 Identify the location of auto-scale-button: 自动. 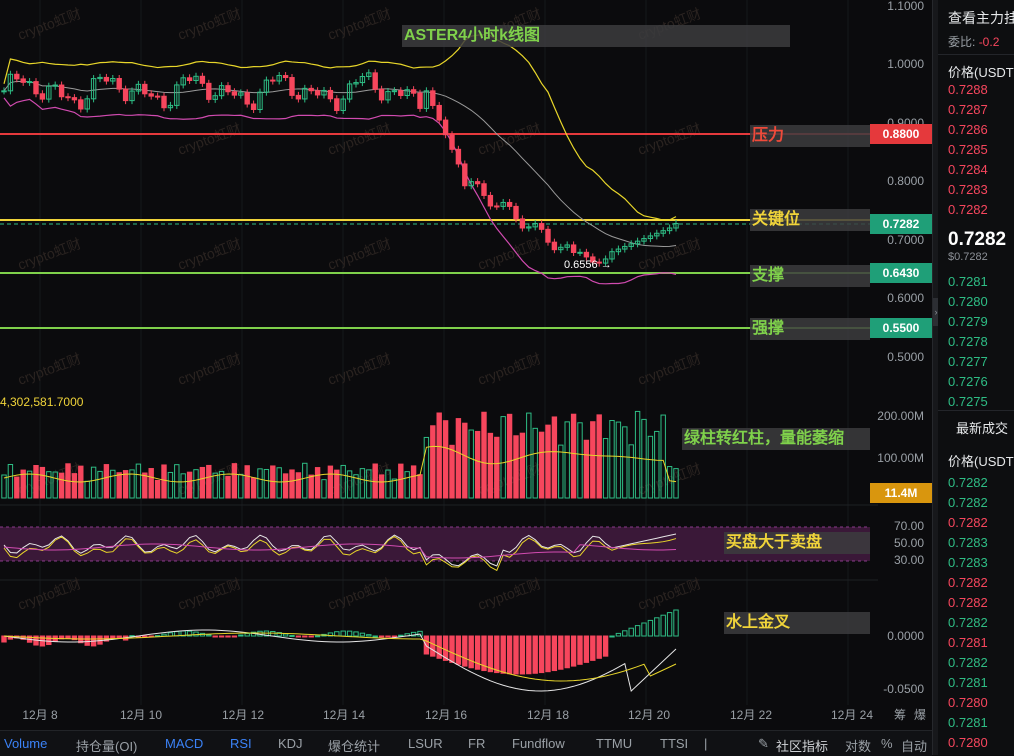
(914, 746).